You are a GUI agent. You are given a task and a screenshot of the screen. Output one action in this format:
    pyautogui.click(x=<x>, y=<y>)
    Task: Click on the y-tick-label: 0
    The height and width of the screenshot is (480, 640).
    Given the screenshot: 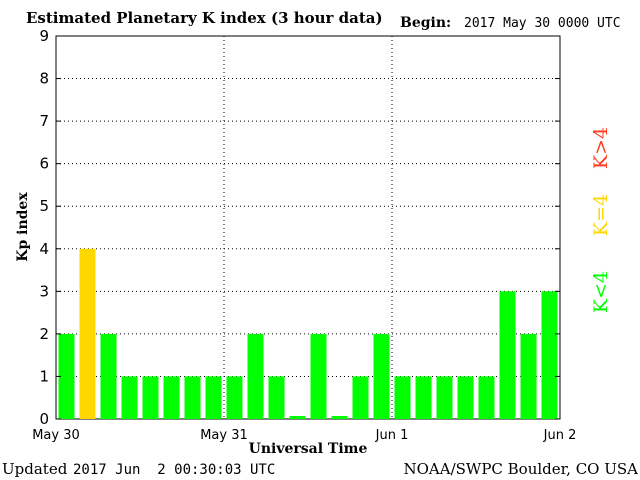 What is the action you would take?
    pyautogui.click(x=44, y=419)
    